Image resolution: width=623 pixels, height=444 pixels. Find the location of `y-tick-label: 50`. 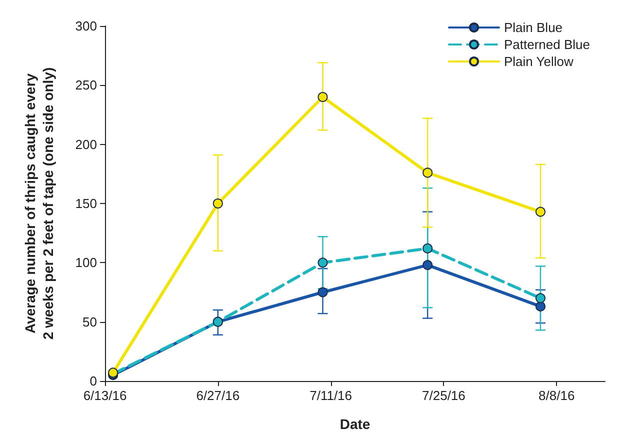

y-tick-label: 50 is located at coordinates (89, 322).